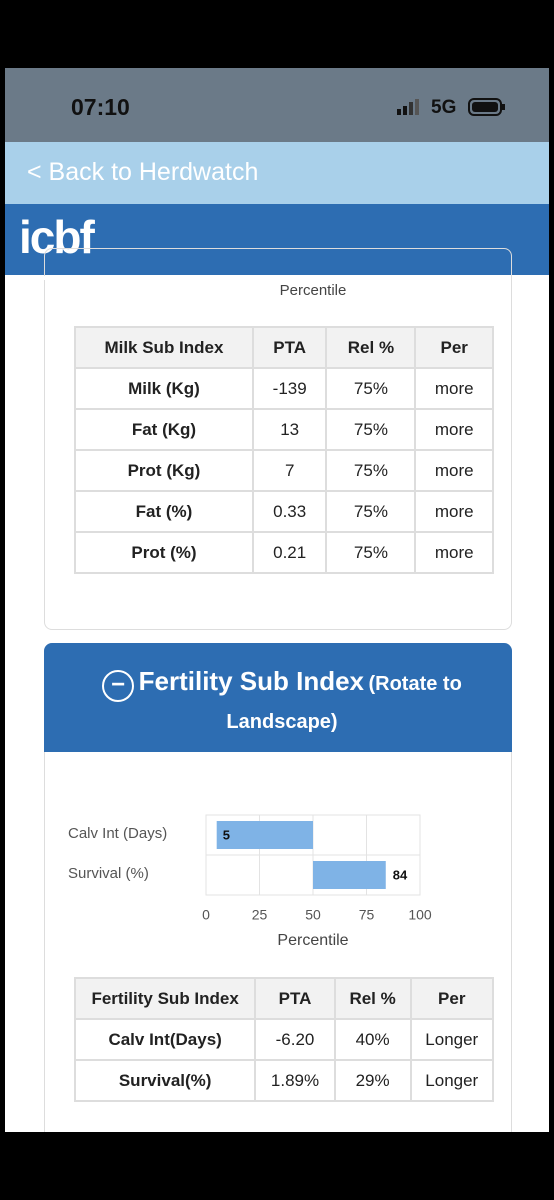 The width and height of the screenshot is (554, 1200). Describe the element at coordinates (344, 703) in the screenshot. I see `fertility-subtitle: (Rotate to Landscape)` at that location.